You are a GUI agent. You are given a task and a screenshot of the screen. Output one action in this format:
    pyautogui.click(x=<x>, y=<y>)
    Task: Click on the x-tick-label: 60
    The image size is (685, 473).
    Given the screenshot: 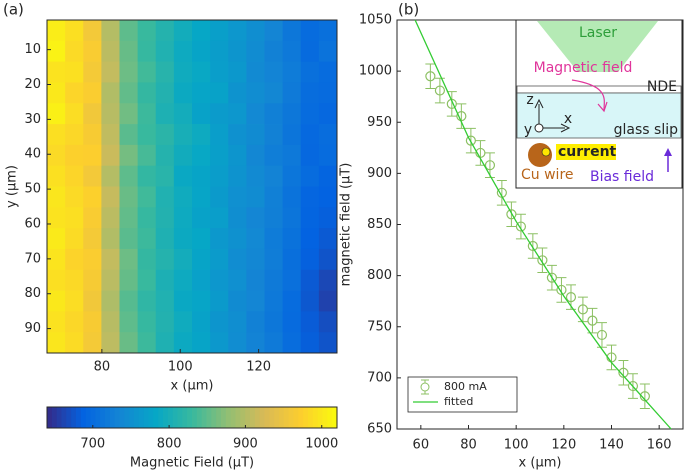 What is the action you would take?
    pyautogui.click(x=421, y=445)
    